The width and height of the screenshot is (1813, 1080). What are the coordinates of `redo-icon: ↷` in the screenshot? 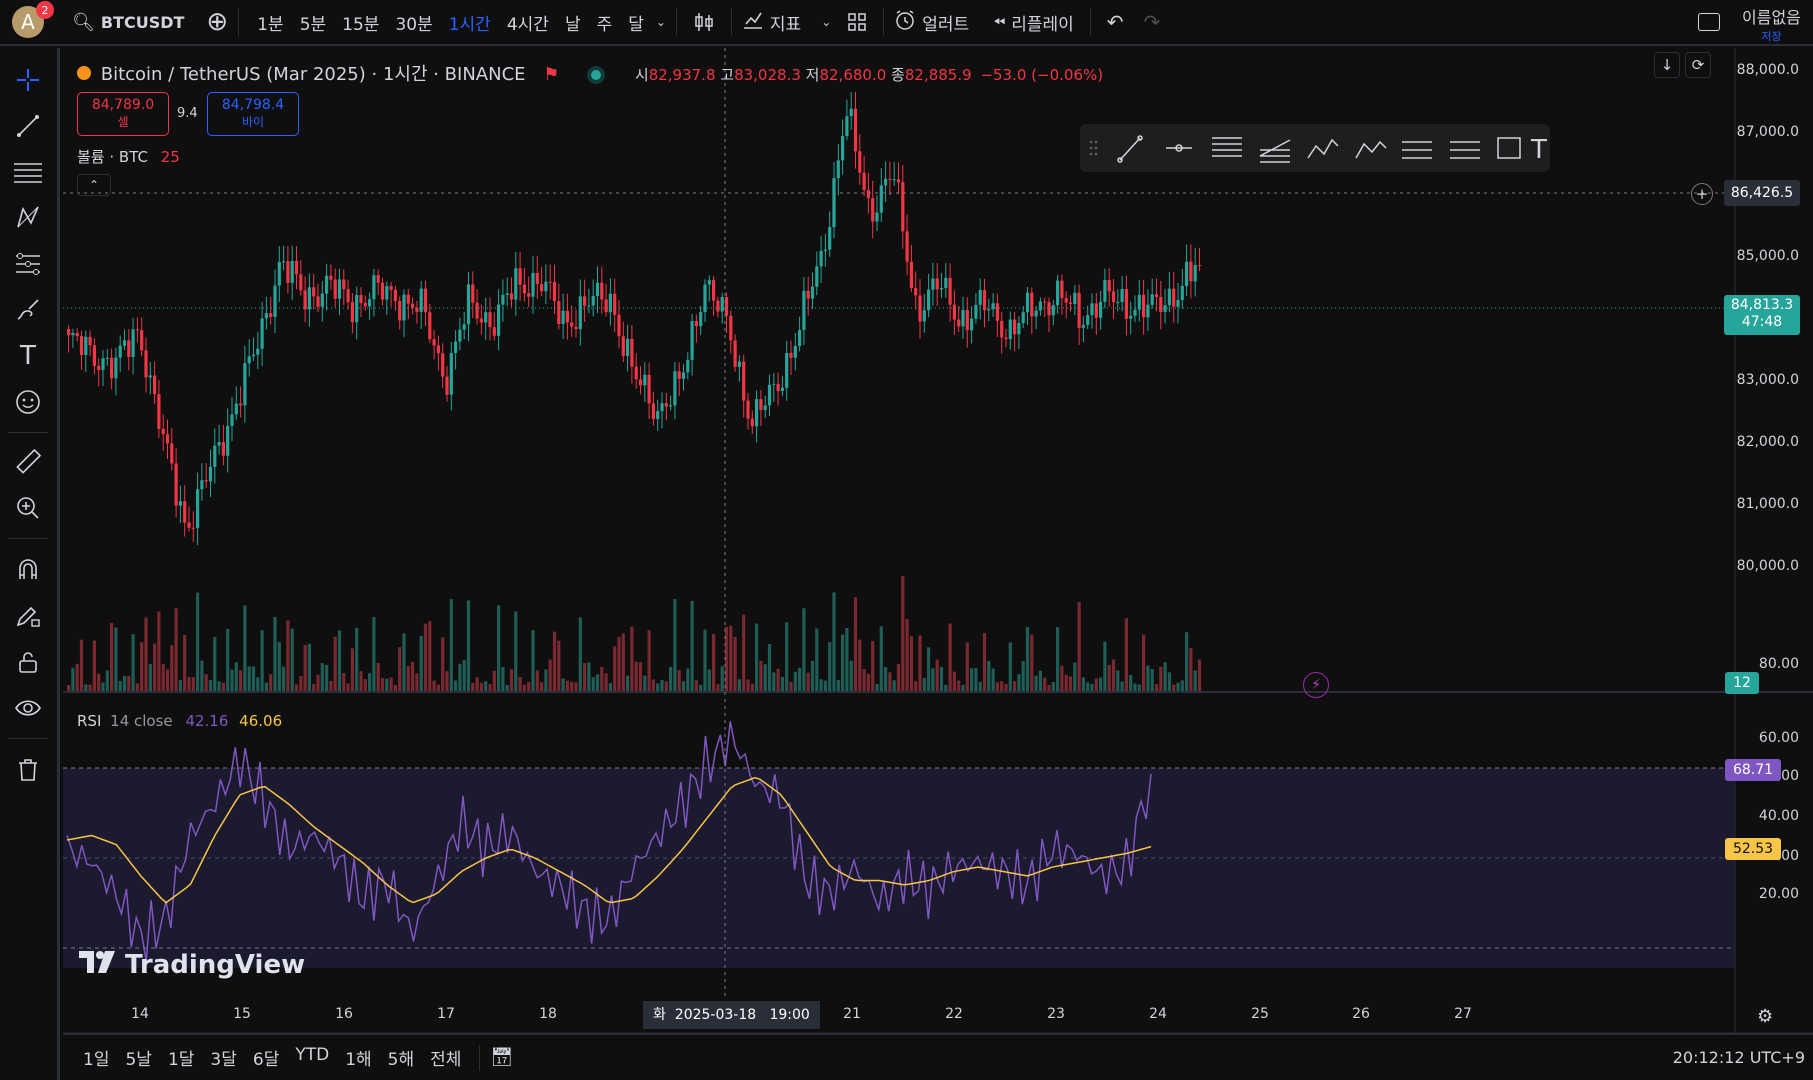 It's located at (1152, 22).